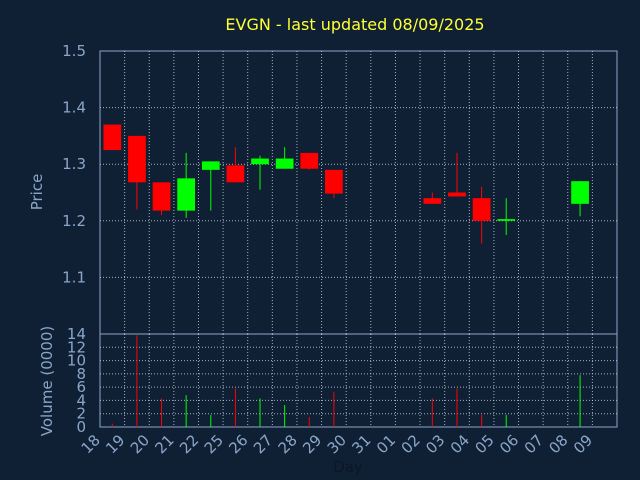 The width and height of the screenshot is (640, 480). I want to click on x-tick-label: 01, so click(386, 444).